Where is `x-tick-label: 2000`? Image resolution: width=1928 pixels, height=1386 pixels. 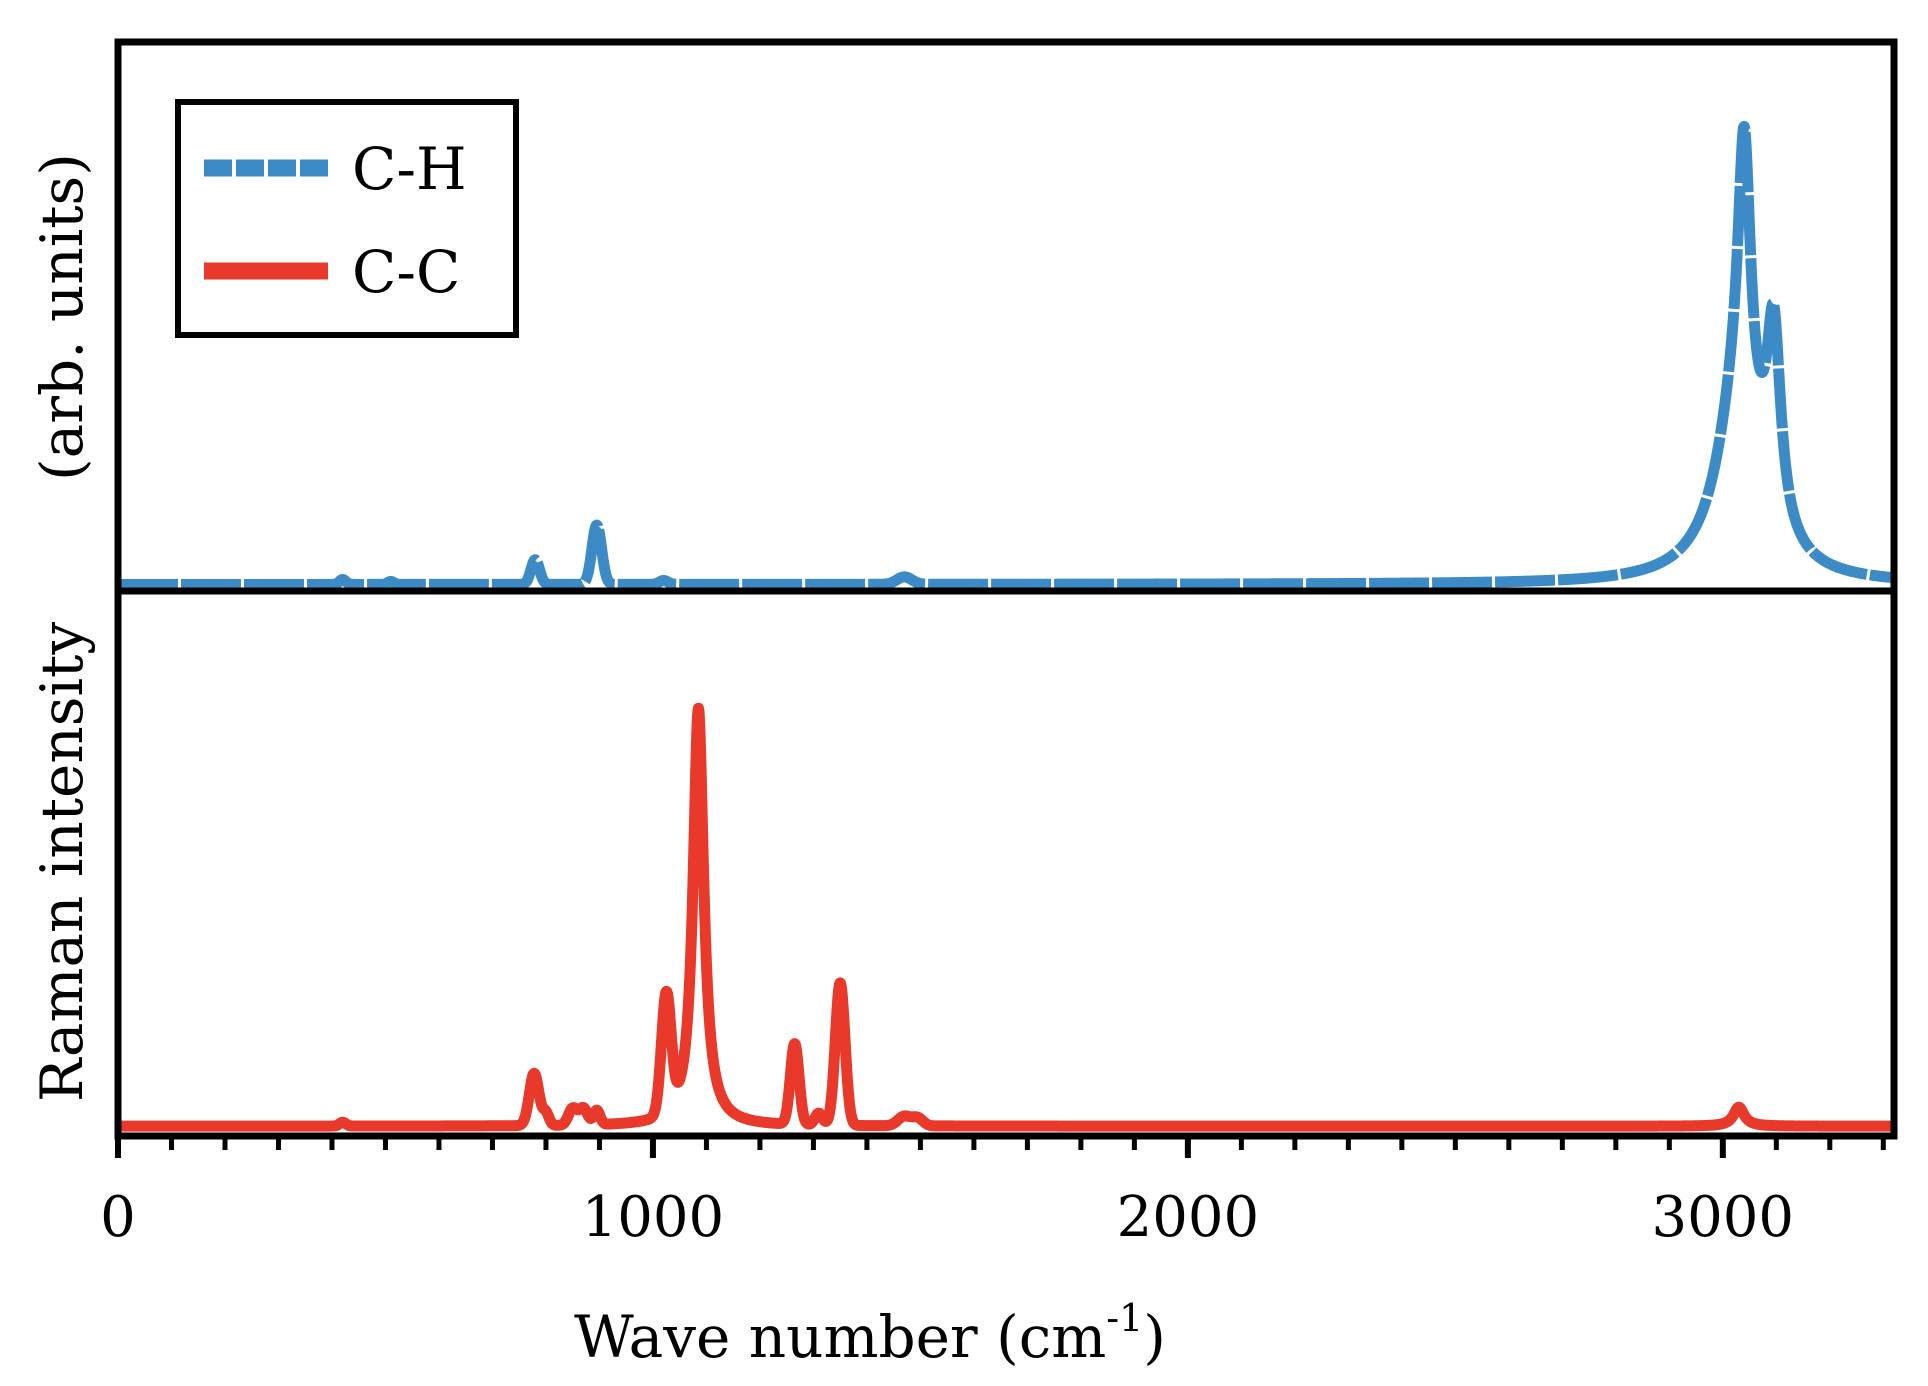
x-tick-label: 2000 is located at coordinates (1188, 1217).